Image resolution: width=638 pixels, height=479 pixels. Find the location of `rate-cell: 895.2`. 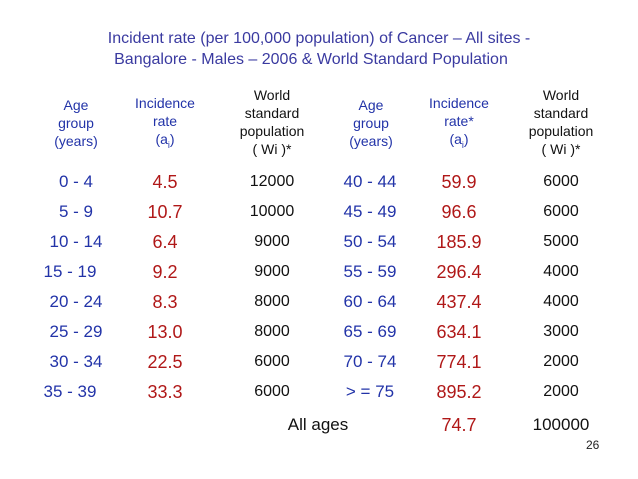

rate-cell: 895.2 is located at coordinates (459, 392).